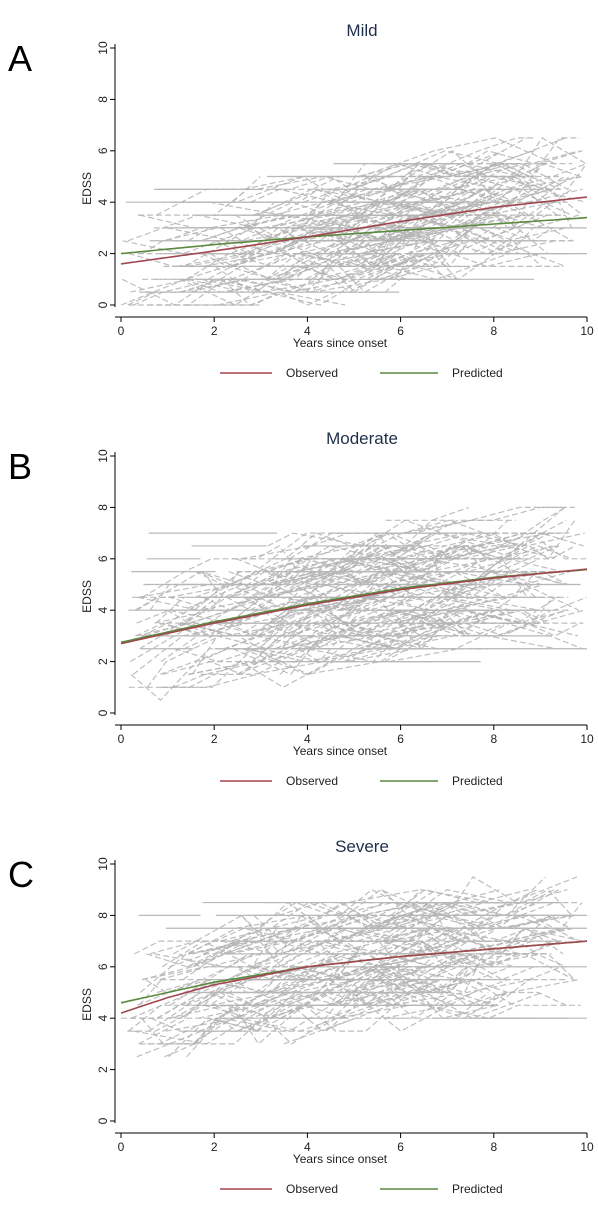 The image size is (598, 1217). Describe the element at coordinates (361, 781) in the screenshot. I see `legend: Observed Predicted` at that location.